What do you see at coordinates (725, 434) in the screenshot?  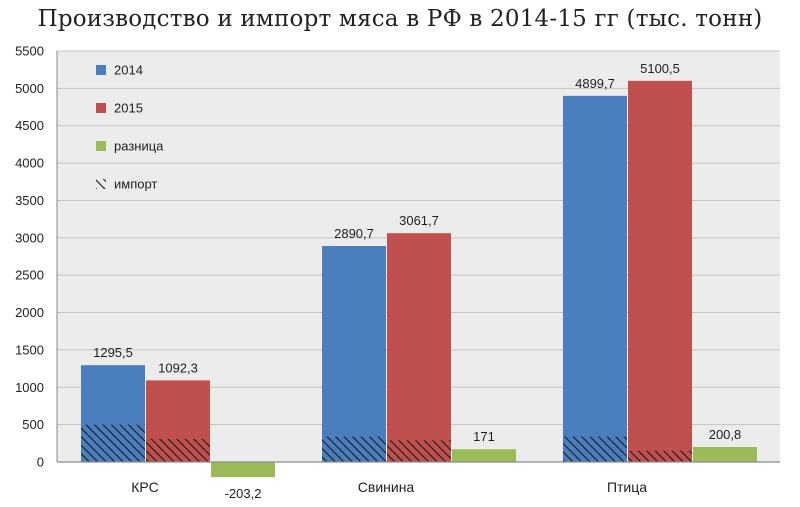 I see `data-label: 200,8` at bounding box center [725, 434].